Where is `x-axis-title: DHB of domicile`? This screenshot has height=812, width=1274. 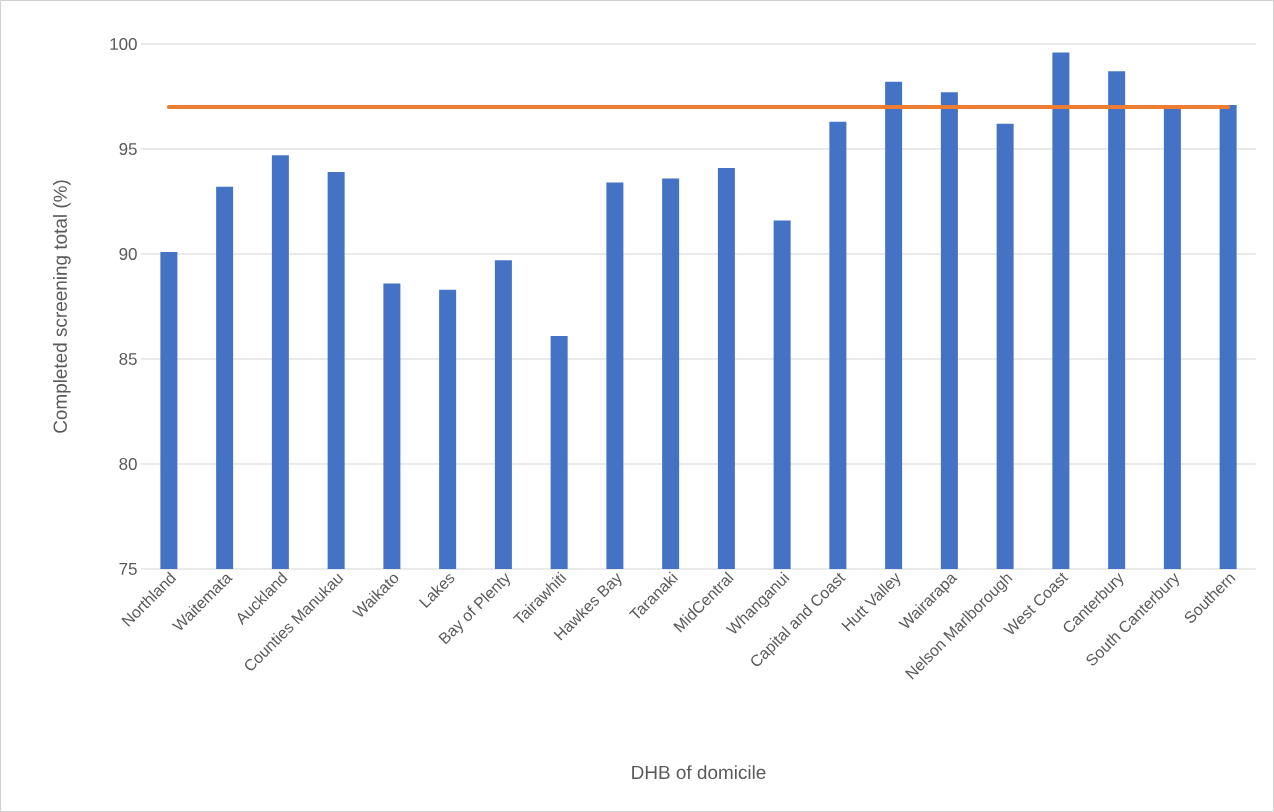
x-axis-title: DHB of domicile is located at coordinates (699, 772).